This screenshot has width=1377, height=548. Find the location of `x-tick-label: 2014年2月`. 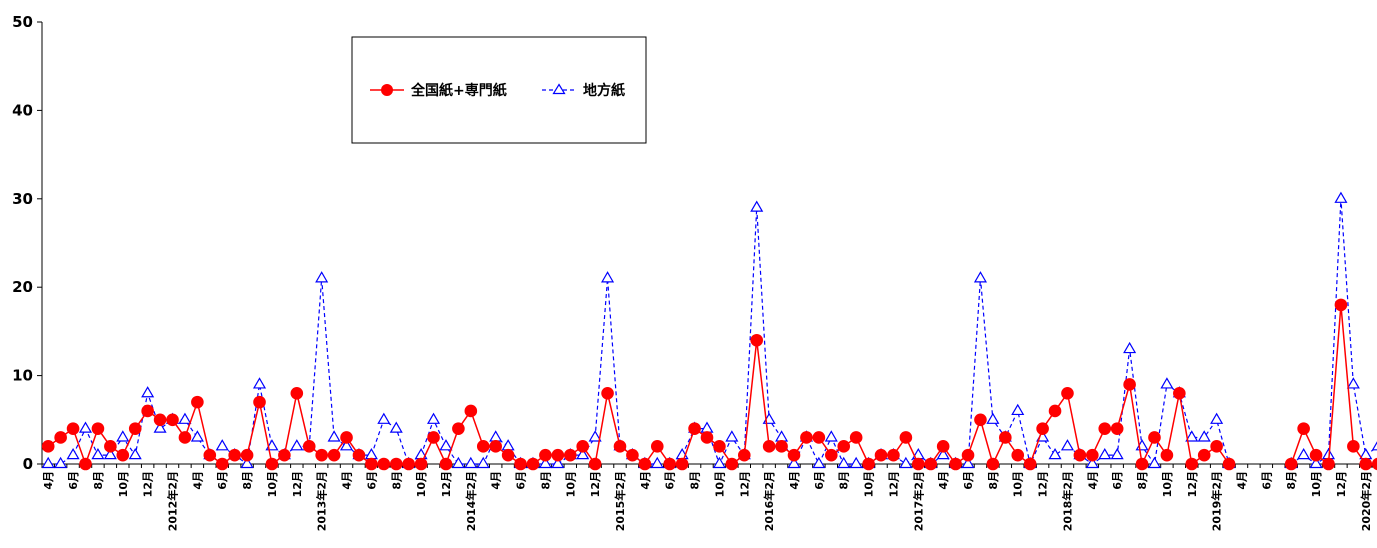

x-tick-label: 2014年2月 is located at coordinates (471, 501).